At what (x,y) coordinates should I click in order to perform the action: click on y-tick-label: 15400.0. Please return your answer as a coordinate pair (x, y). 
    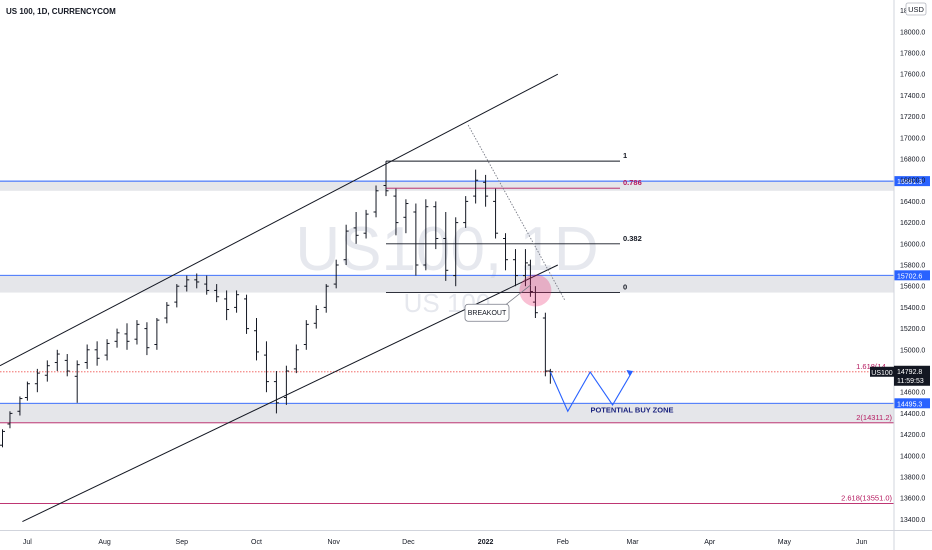
    Looking at the image, I should click on (912, 308).